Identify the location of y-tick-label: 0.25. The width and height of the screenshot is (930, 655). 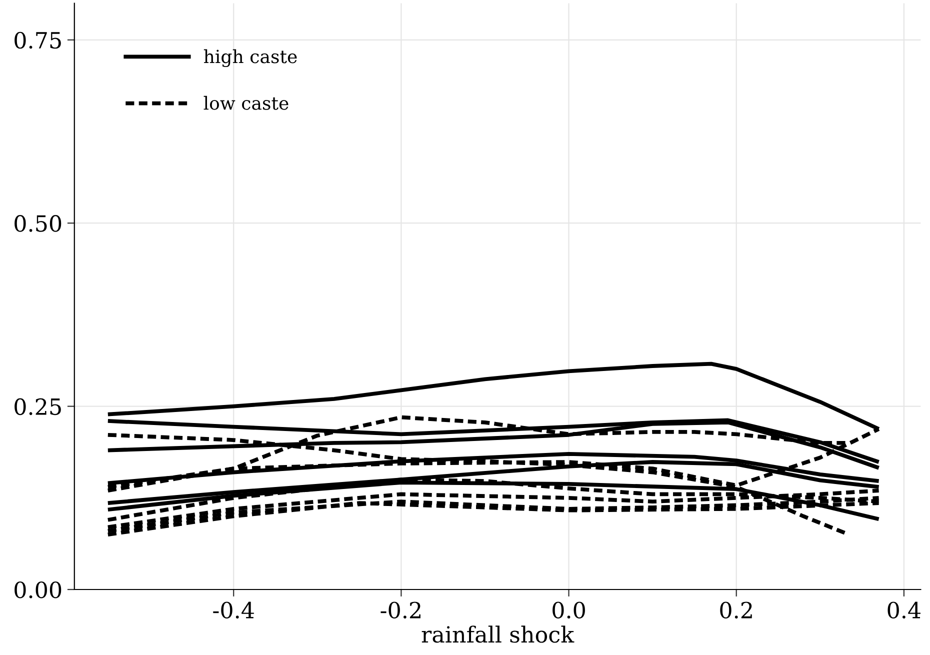
(37, 407).